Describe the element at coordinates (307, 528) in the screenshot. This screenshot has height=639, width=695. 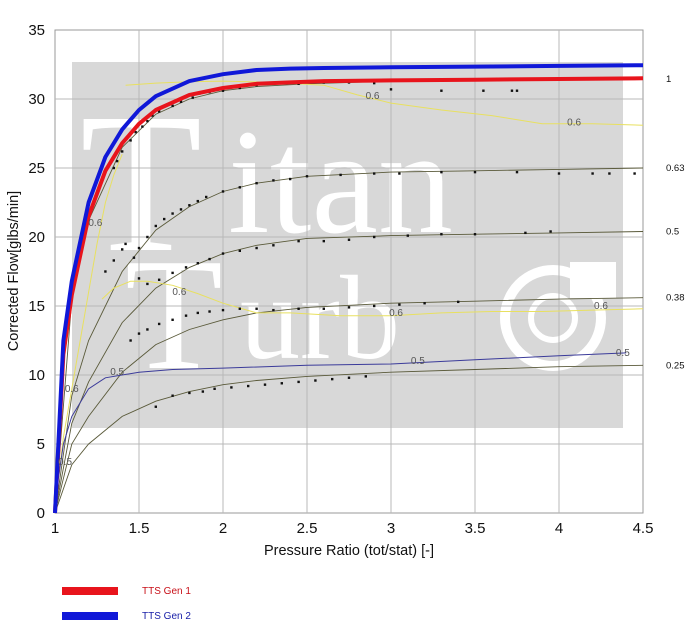
I see `x-tick-label: 2.5` at that location.